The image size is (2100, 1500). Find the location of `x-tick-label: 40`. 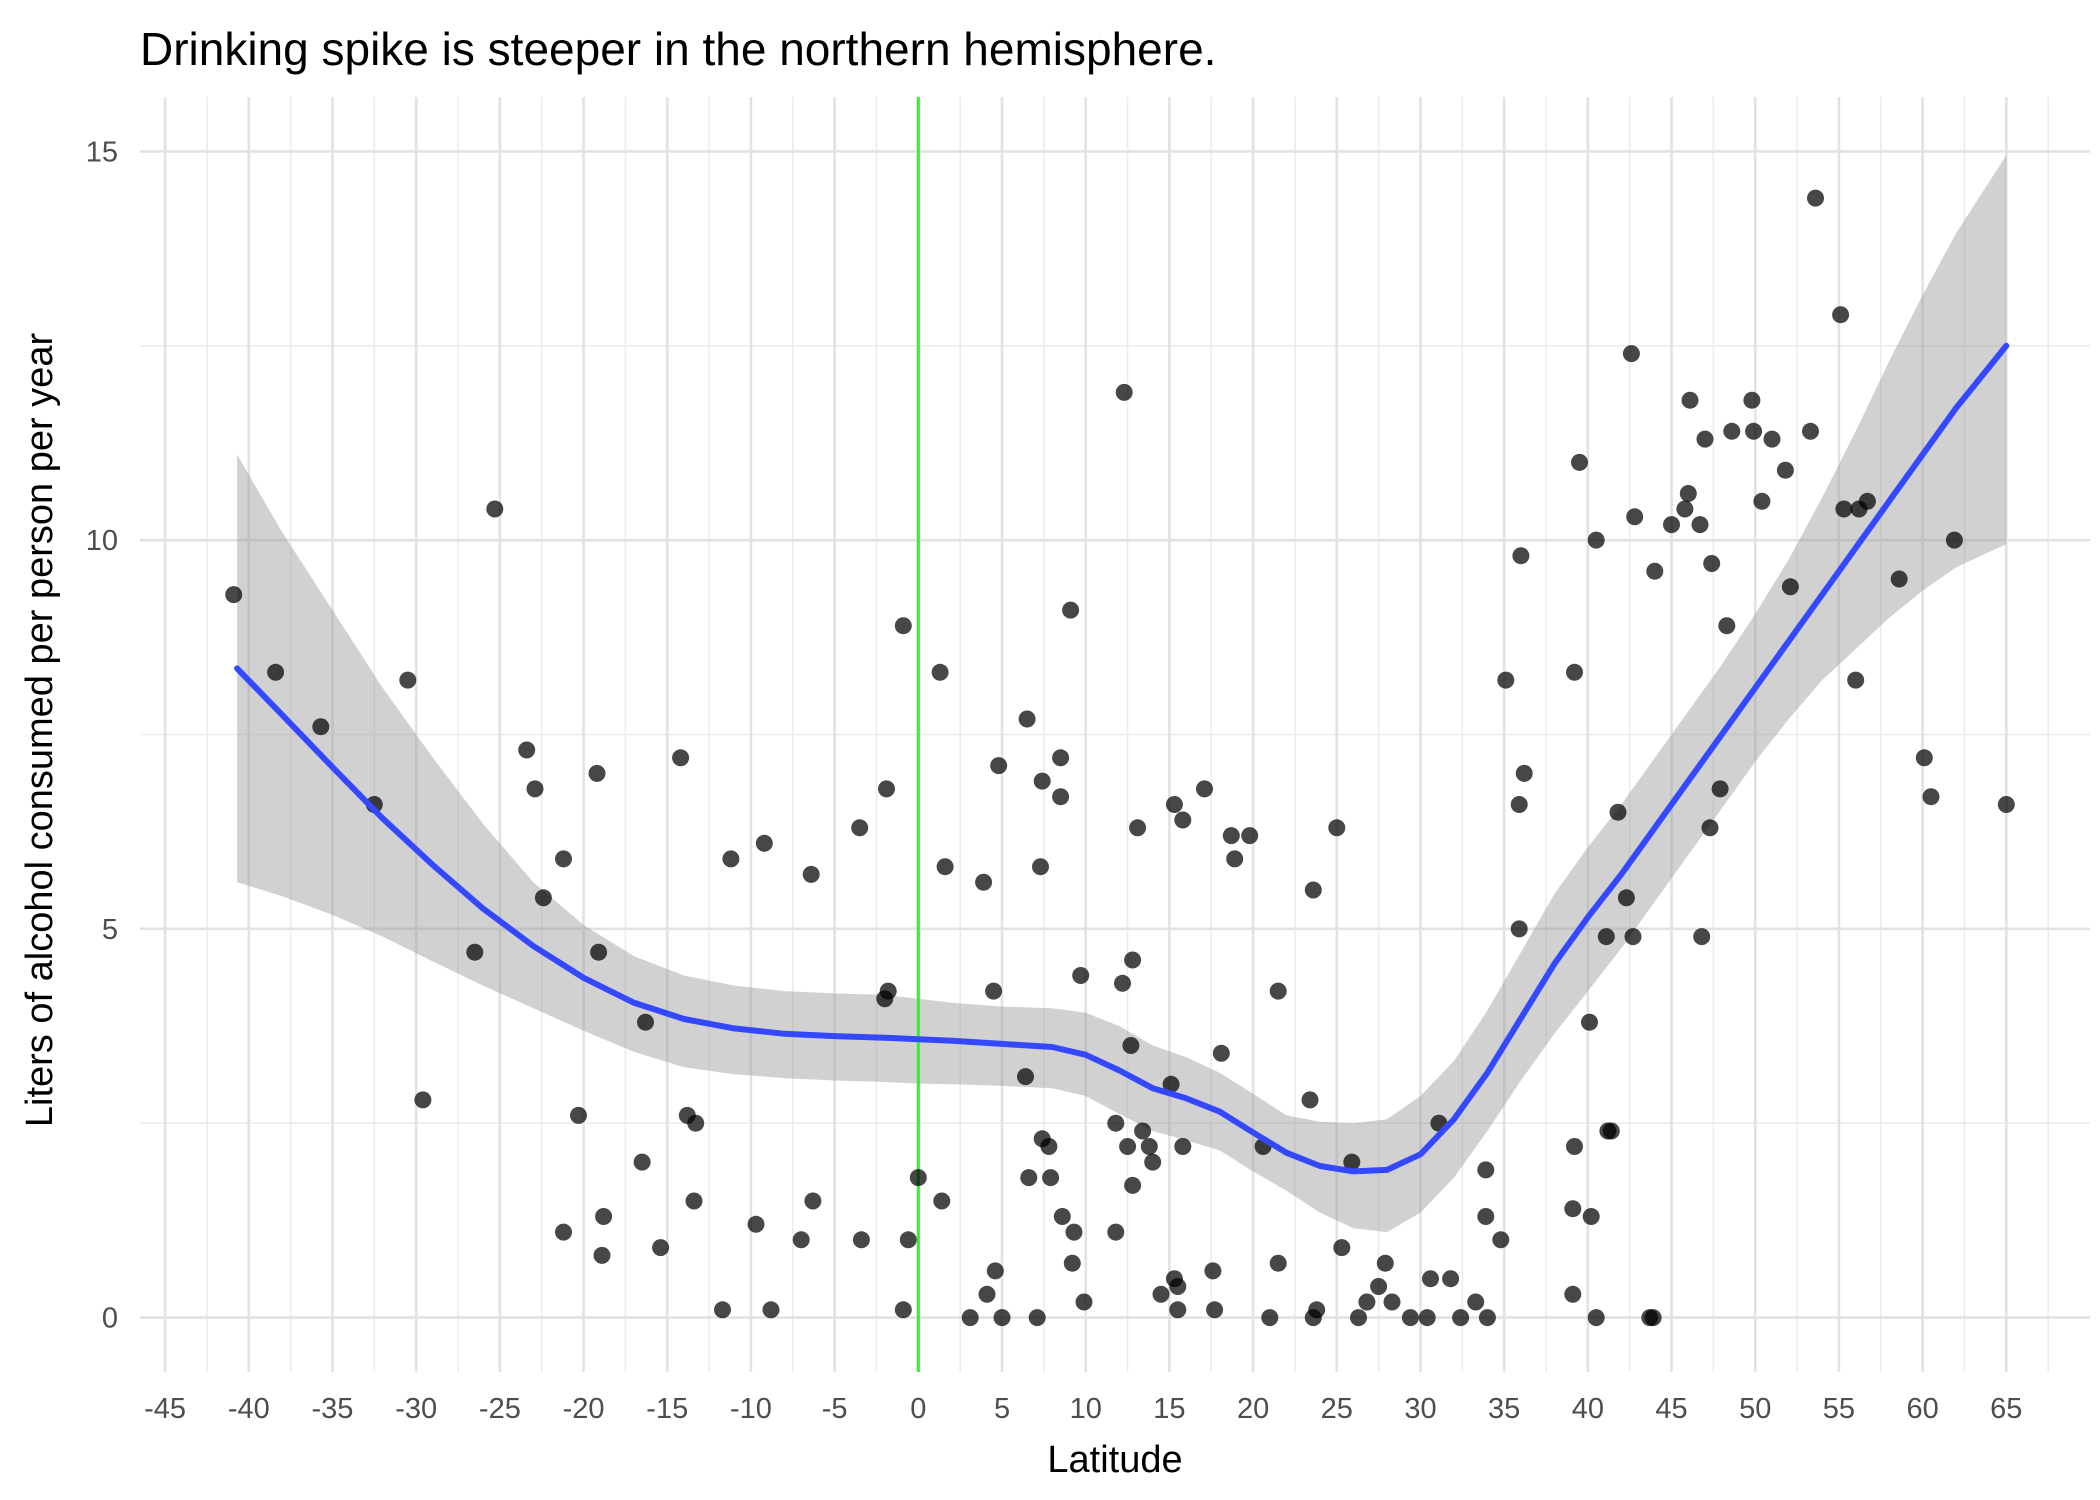

x-tick-label: 40 is located at coordinates (1588, 1409).